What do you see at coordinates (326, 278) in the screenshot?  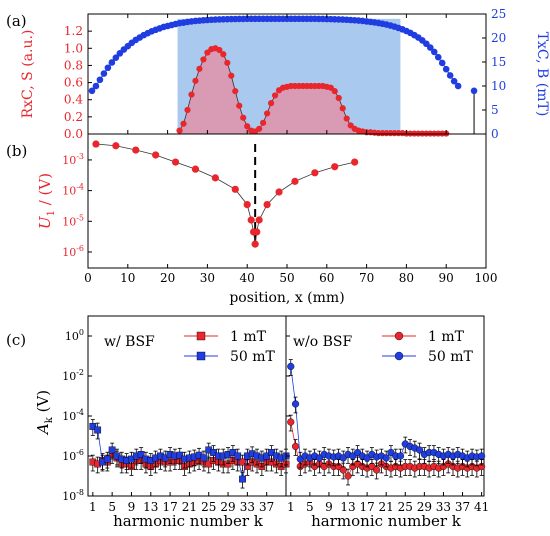 I see `b-xtick-label-6: 60` at bounding box center [326, 278].